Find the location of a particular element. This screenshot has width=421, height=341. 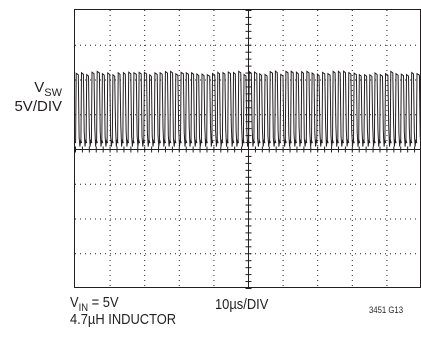

figure-id: 3451 G13 is located at coordinates (386, 310).